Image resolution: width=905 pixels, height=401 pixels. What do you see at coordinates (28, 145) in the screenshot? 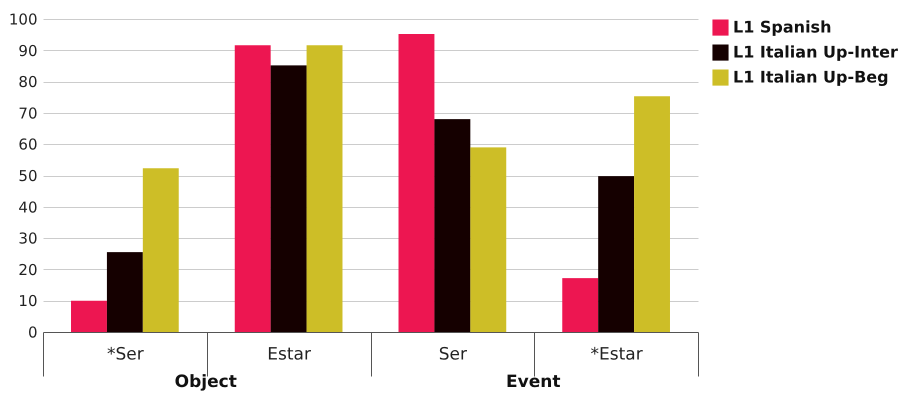
I see `y-tick-label: 60` at bounding box center [28, 145].